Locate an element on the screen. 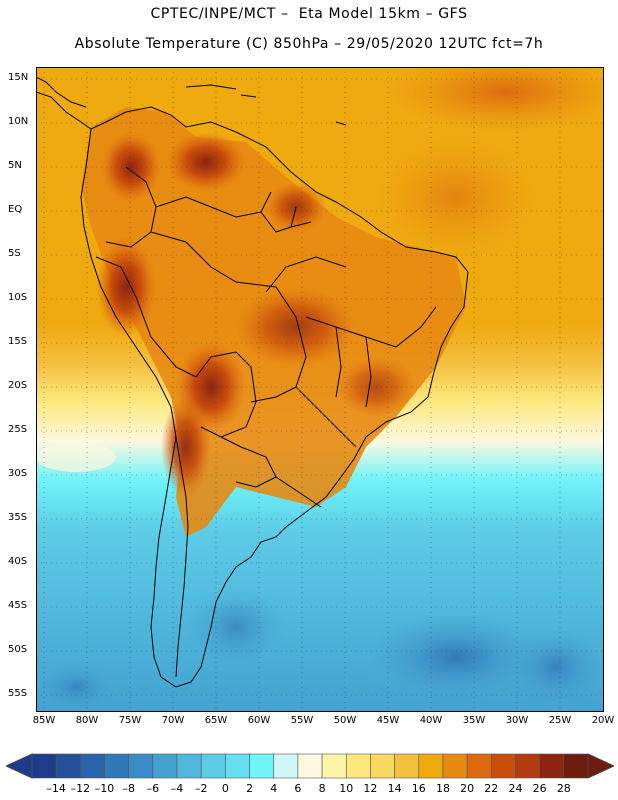 This screenshot has height=800, width=618. border-paraguay is located at coordinates (248, 462).